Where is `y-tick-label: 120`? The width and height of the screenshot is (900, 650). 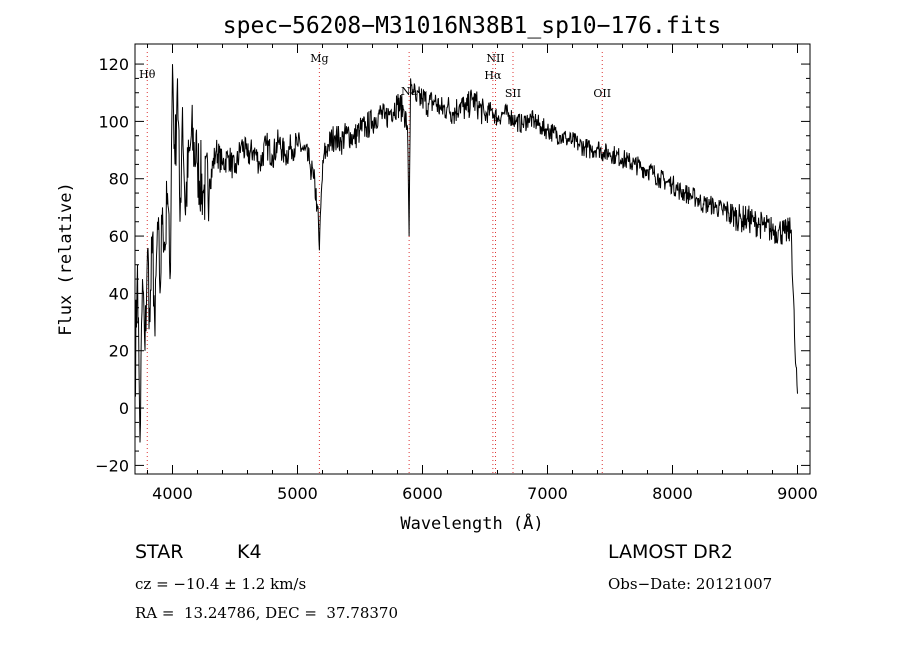
y-tick-label: 120 is located at coordinates (113, 64).